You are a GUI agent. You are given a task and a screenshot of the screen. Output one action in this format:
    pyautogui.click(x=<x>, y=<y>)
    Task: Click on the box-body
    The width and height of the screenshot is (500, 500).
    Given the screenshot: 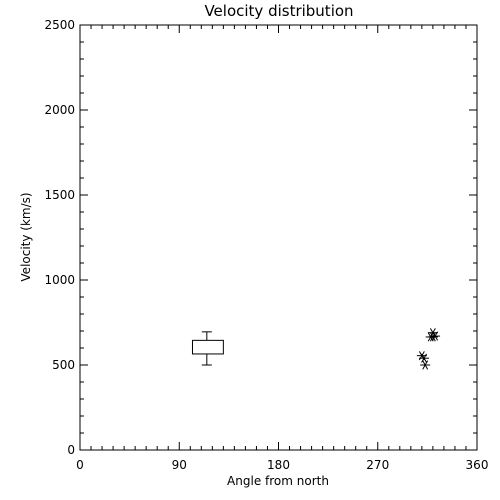 What is the action you would take?
    pyautogui.click(x=207, y=347)
    